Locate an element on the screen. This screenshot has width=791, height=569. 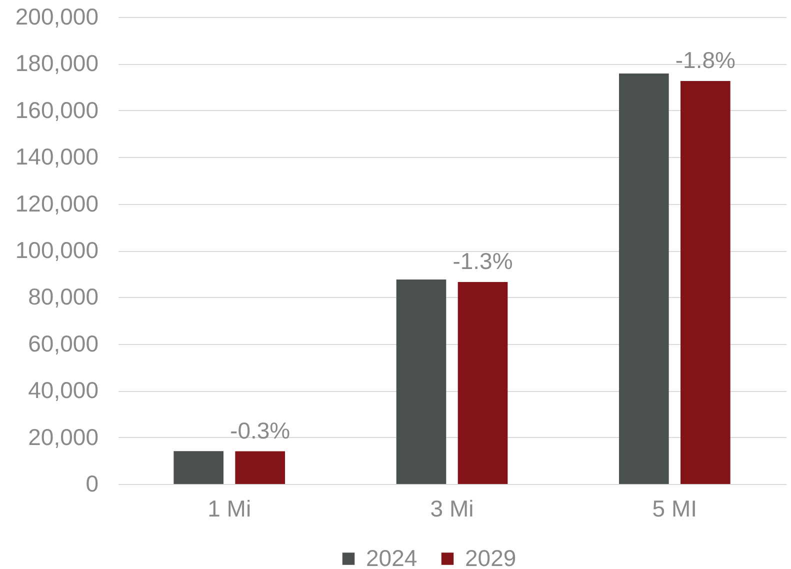
y-tick-label: 100,000 is located at coordinates (56, 250).